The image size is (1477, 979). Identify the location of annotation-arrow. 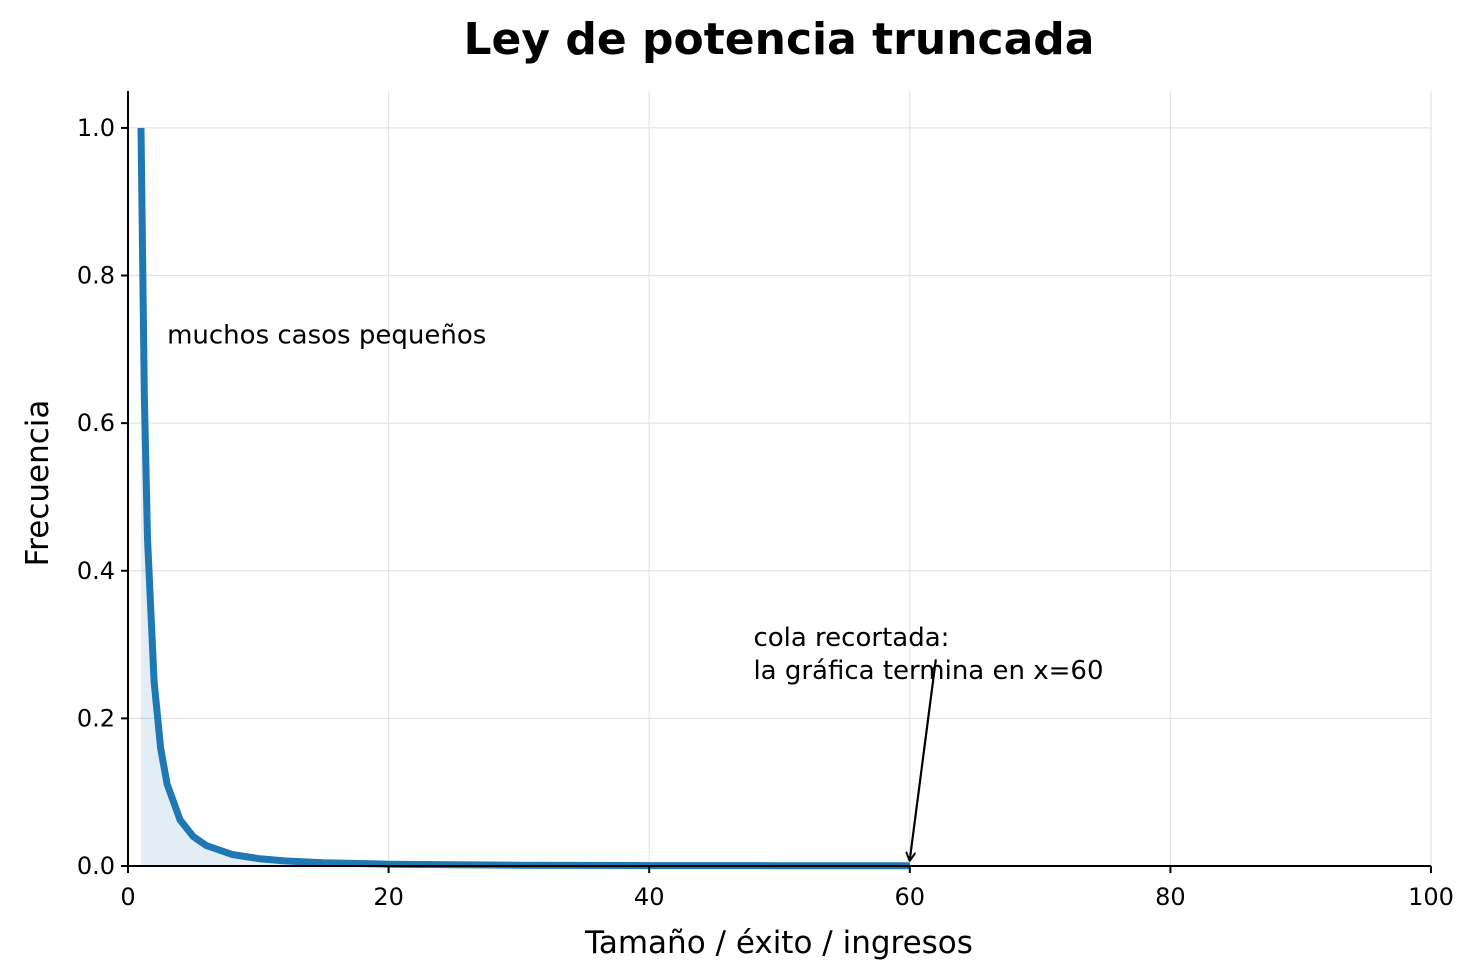
(923, 759).